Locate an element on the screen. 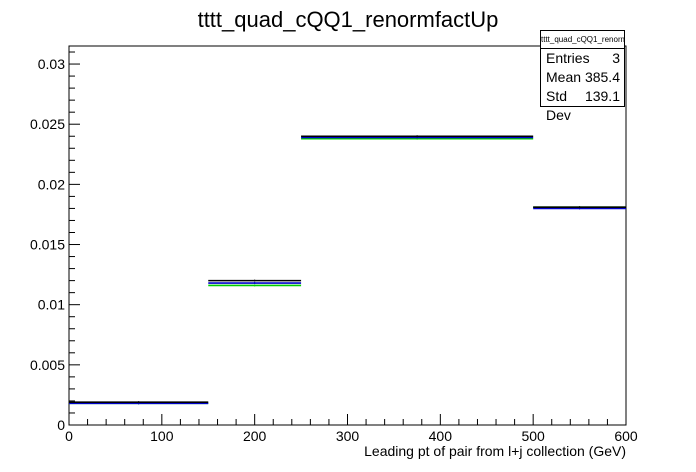 The height and width of the screenshot is (472, 696). x-tick-label: 200 is located at coordinates (255, 436).